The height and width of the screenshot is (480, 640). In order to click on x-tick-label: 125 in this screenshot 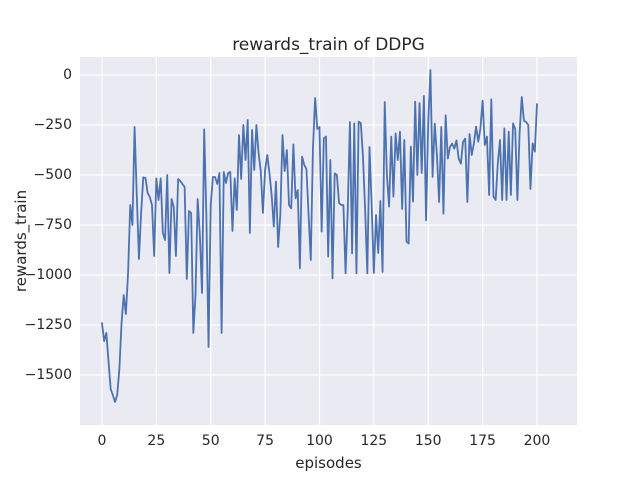, I will do `click(374, 441)`.